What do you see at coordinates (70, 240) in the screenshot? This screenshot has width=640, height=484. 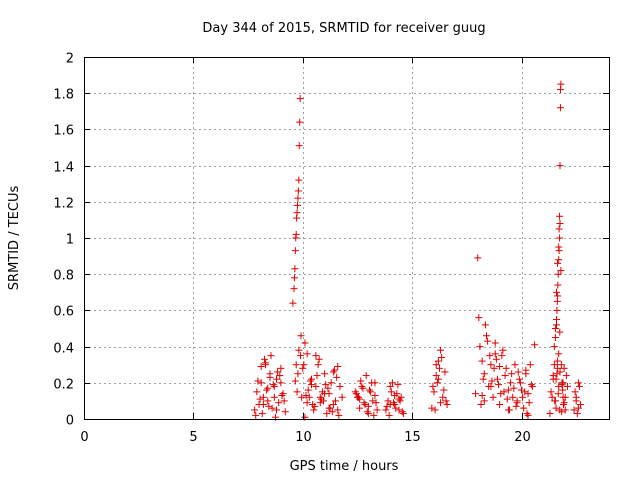 I see `y-tick-label: 1` at bounding box center [70, 240].